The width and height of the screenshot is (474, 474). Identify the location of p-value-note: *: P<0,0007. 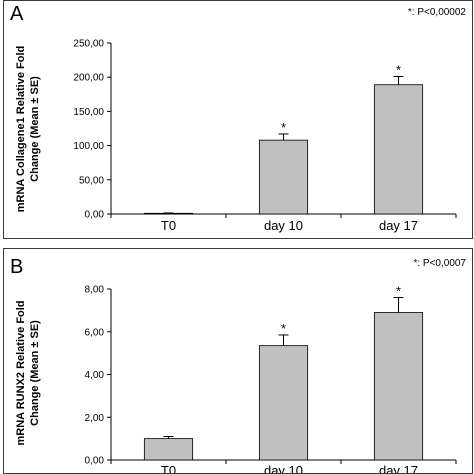
(439, 263).